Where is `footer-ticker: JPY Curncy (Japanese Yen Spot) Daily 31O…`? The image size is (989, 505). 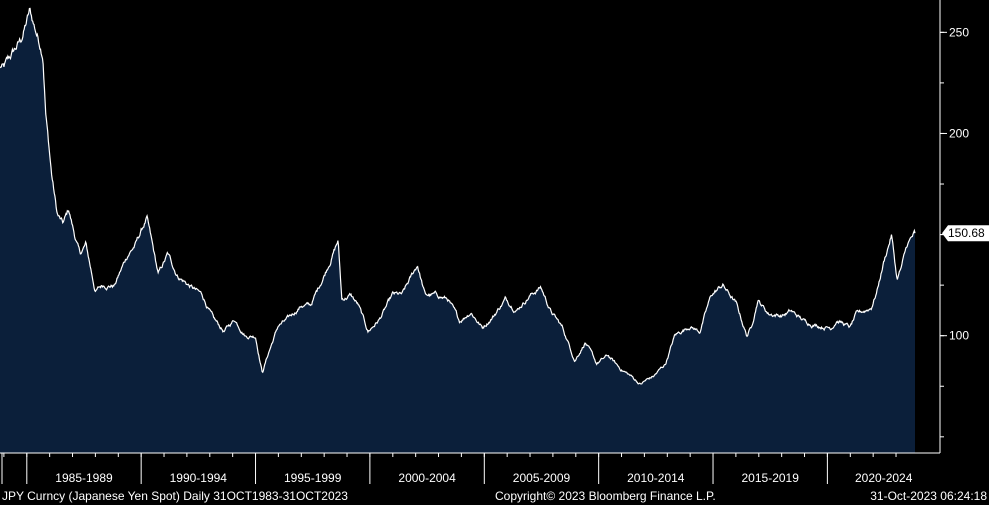 footer-ticker: JPY Curncy (Japanese Yen Spot) Daily 31O… is located at coordinates (175, 496).